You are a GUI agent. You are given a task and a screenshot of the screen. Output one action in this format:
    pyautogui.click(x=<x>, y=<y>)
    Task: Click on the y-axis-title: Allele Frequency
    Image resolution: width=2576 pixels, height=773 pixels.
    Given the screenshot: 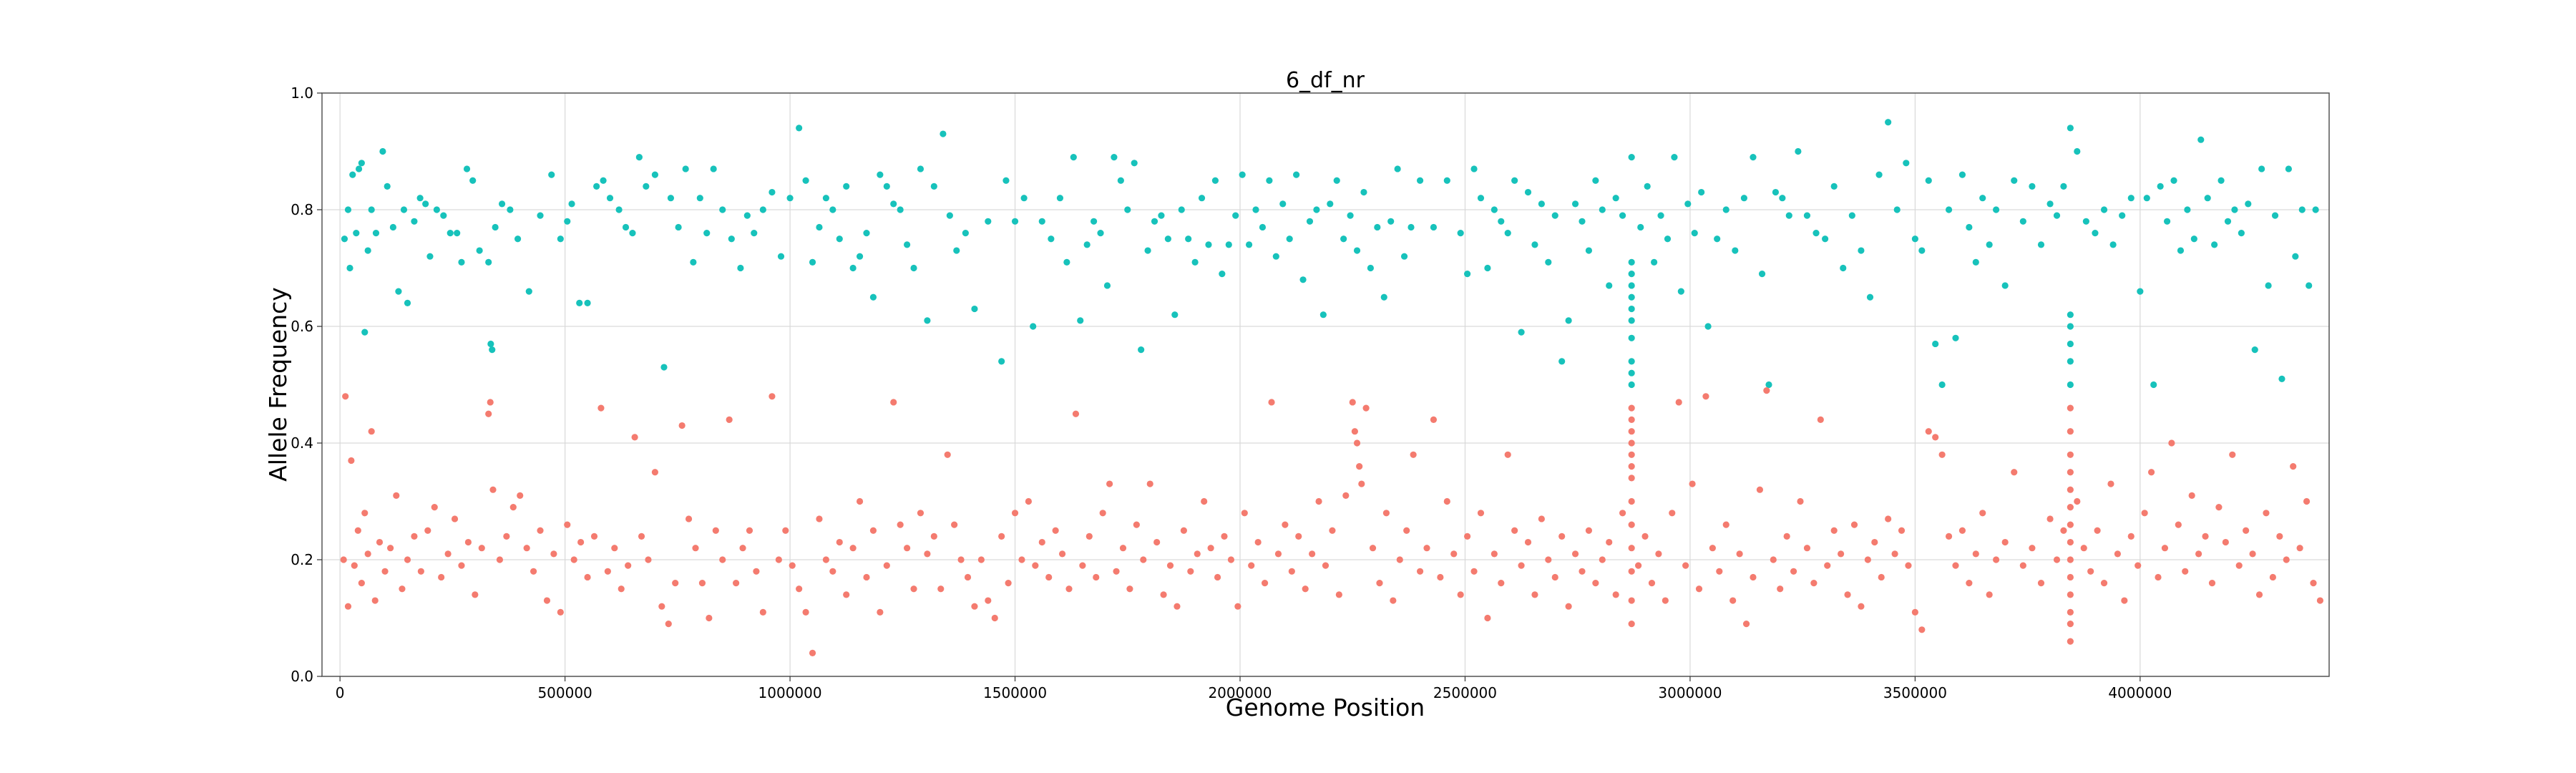 What is the action you would take?
    pyautogui.click(x=278, y=385)
    